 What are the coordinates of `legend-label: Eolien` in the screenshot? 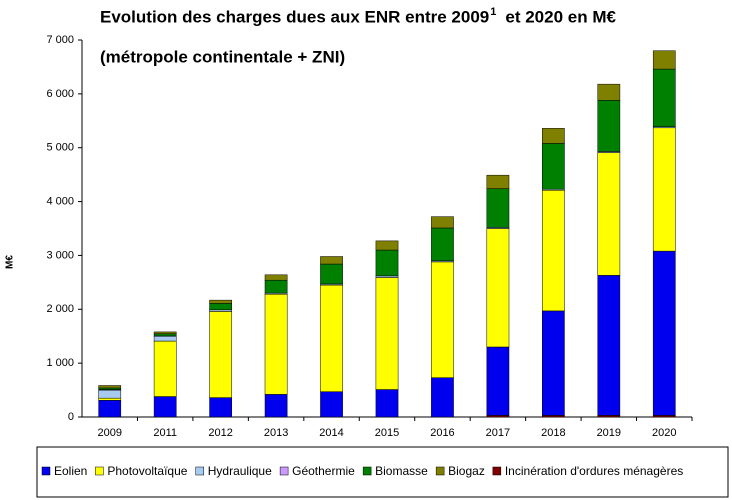 It's located at (70, 471).